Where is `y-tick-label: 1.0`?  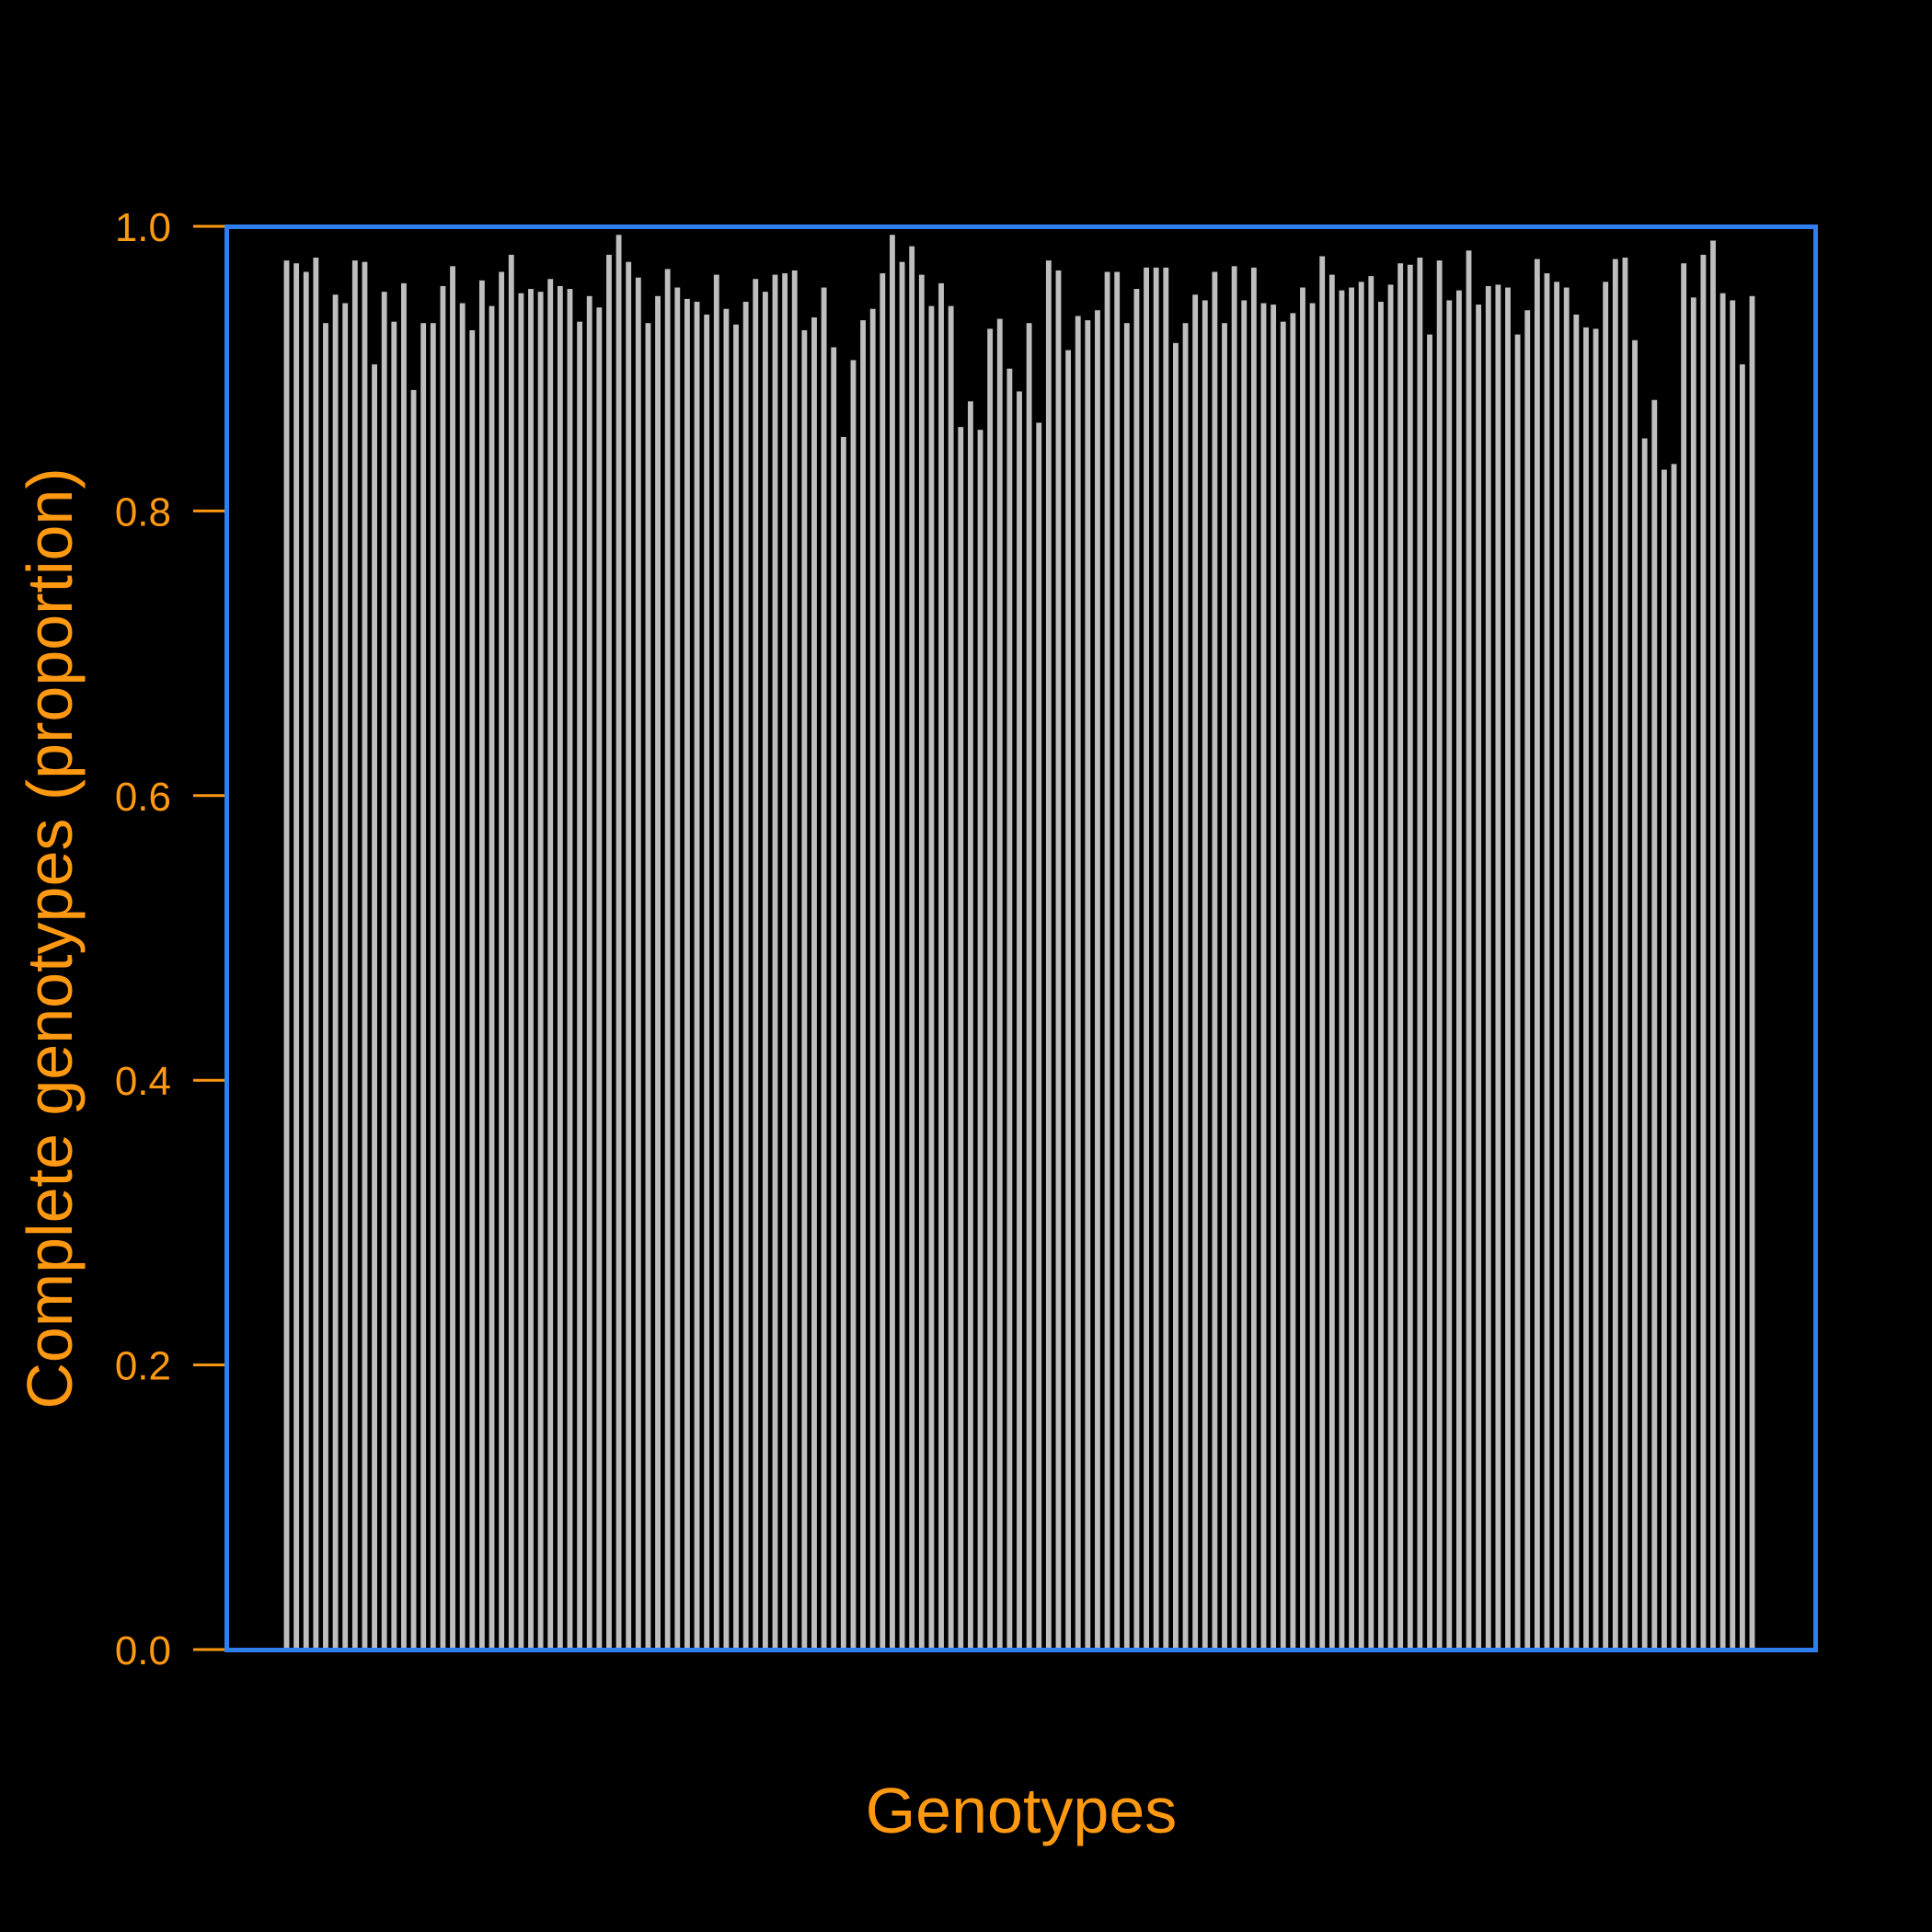
y-tick-label: 1.0 is located at coordinates (143, 227).